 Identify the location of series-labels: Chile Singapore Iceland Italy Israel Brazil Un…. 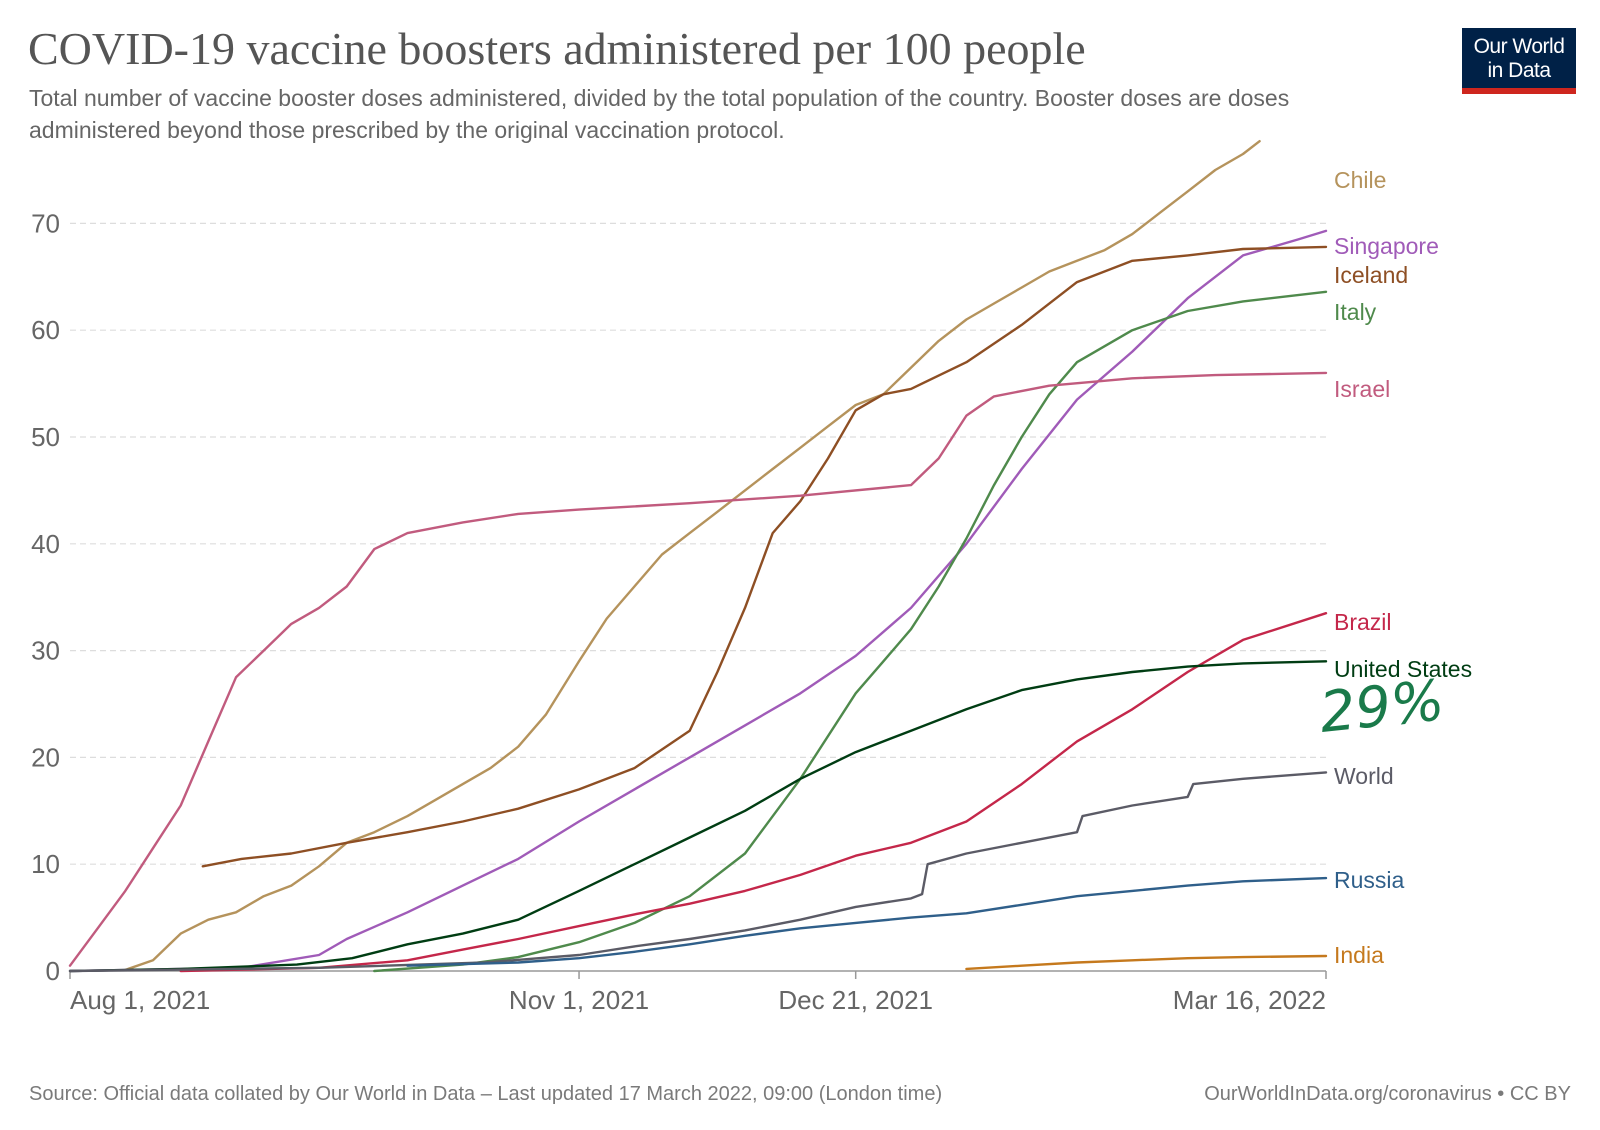
(1403, 567).